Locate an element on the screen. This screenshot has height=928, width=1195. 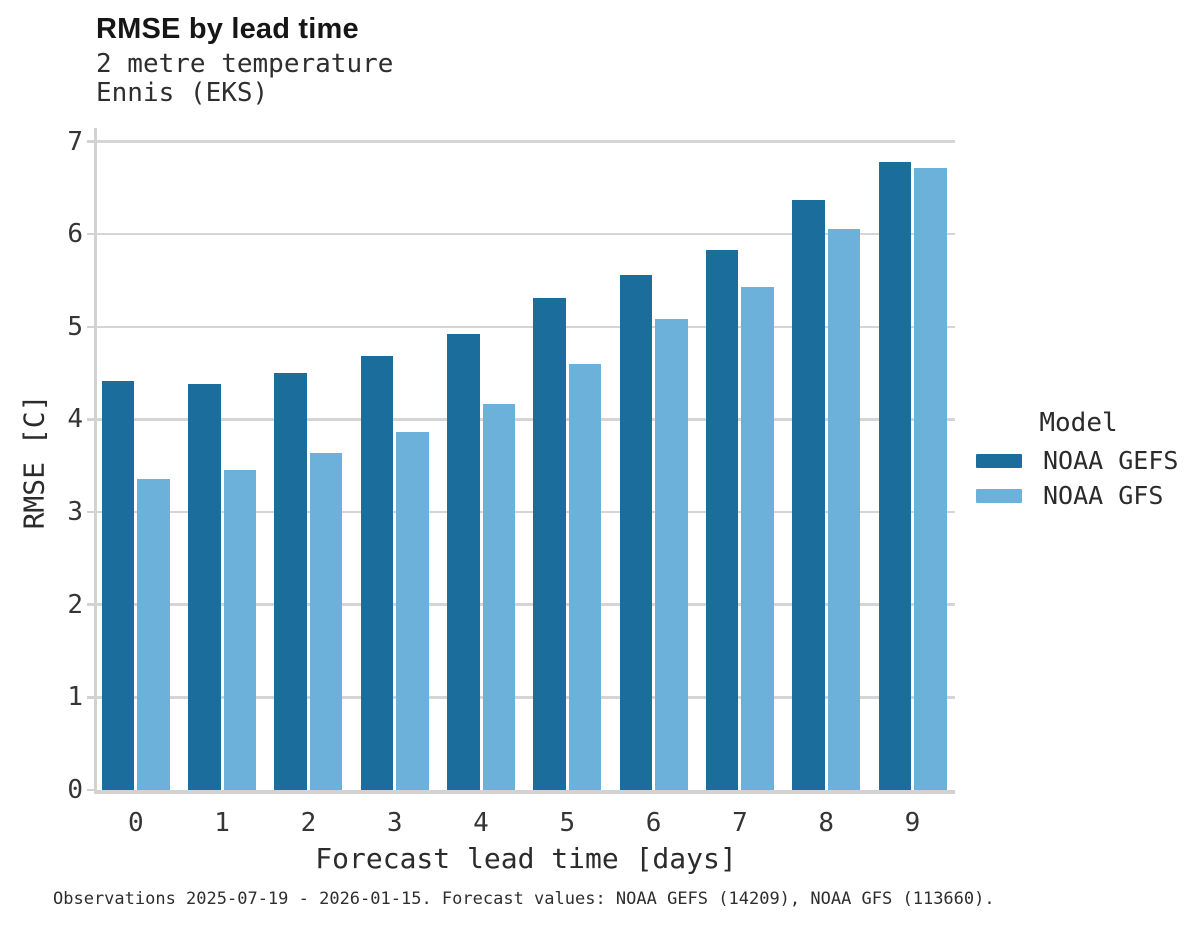
x-tick-label-0: 0 is located at coordinates (135, 823).